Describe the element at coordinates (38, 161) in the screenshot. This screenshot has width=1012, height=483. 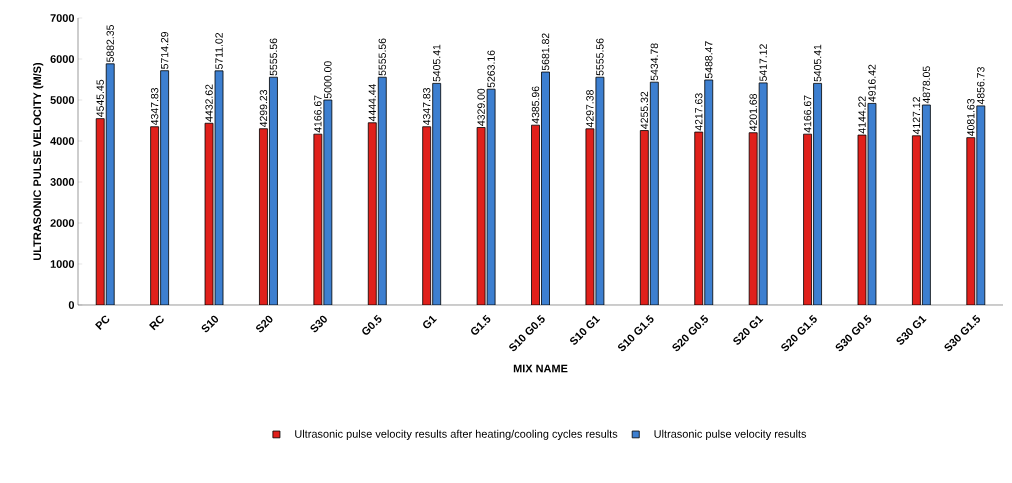
I see `y-axis-title: ULTRASONIC PULSE VELOCITY (M/S)` at that location.